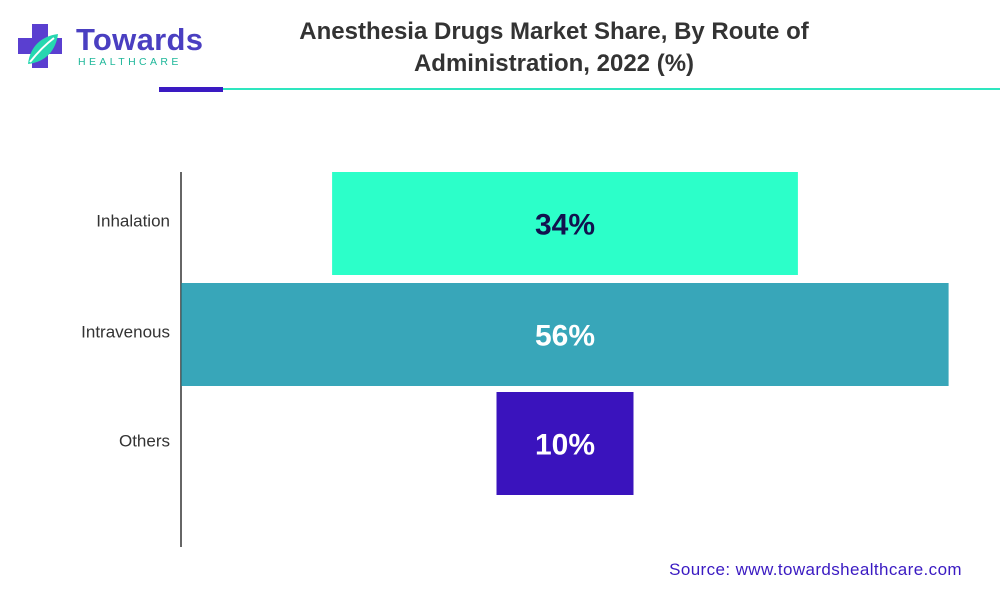 Image resolution: width=1000 pixels, height=593 pixels. What do you see at coordinates (191, 89) in the screenshot?
I see `header-rule-accent` at bounding box center [191, 89].